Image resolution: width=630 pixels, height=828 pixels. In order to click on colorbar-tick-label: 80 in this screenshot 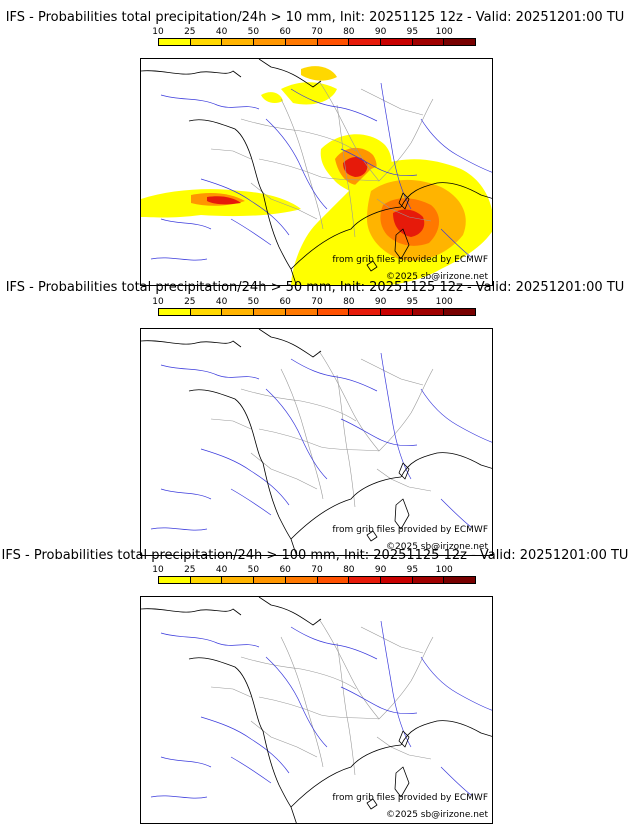, I will do `click(349, 570)`.